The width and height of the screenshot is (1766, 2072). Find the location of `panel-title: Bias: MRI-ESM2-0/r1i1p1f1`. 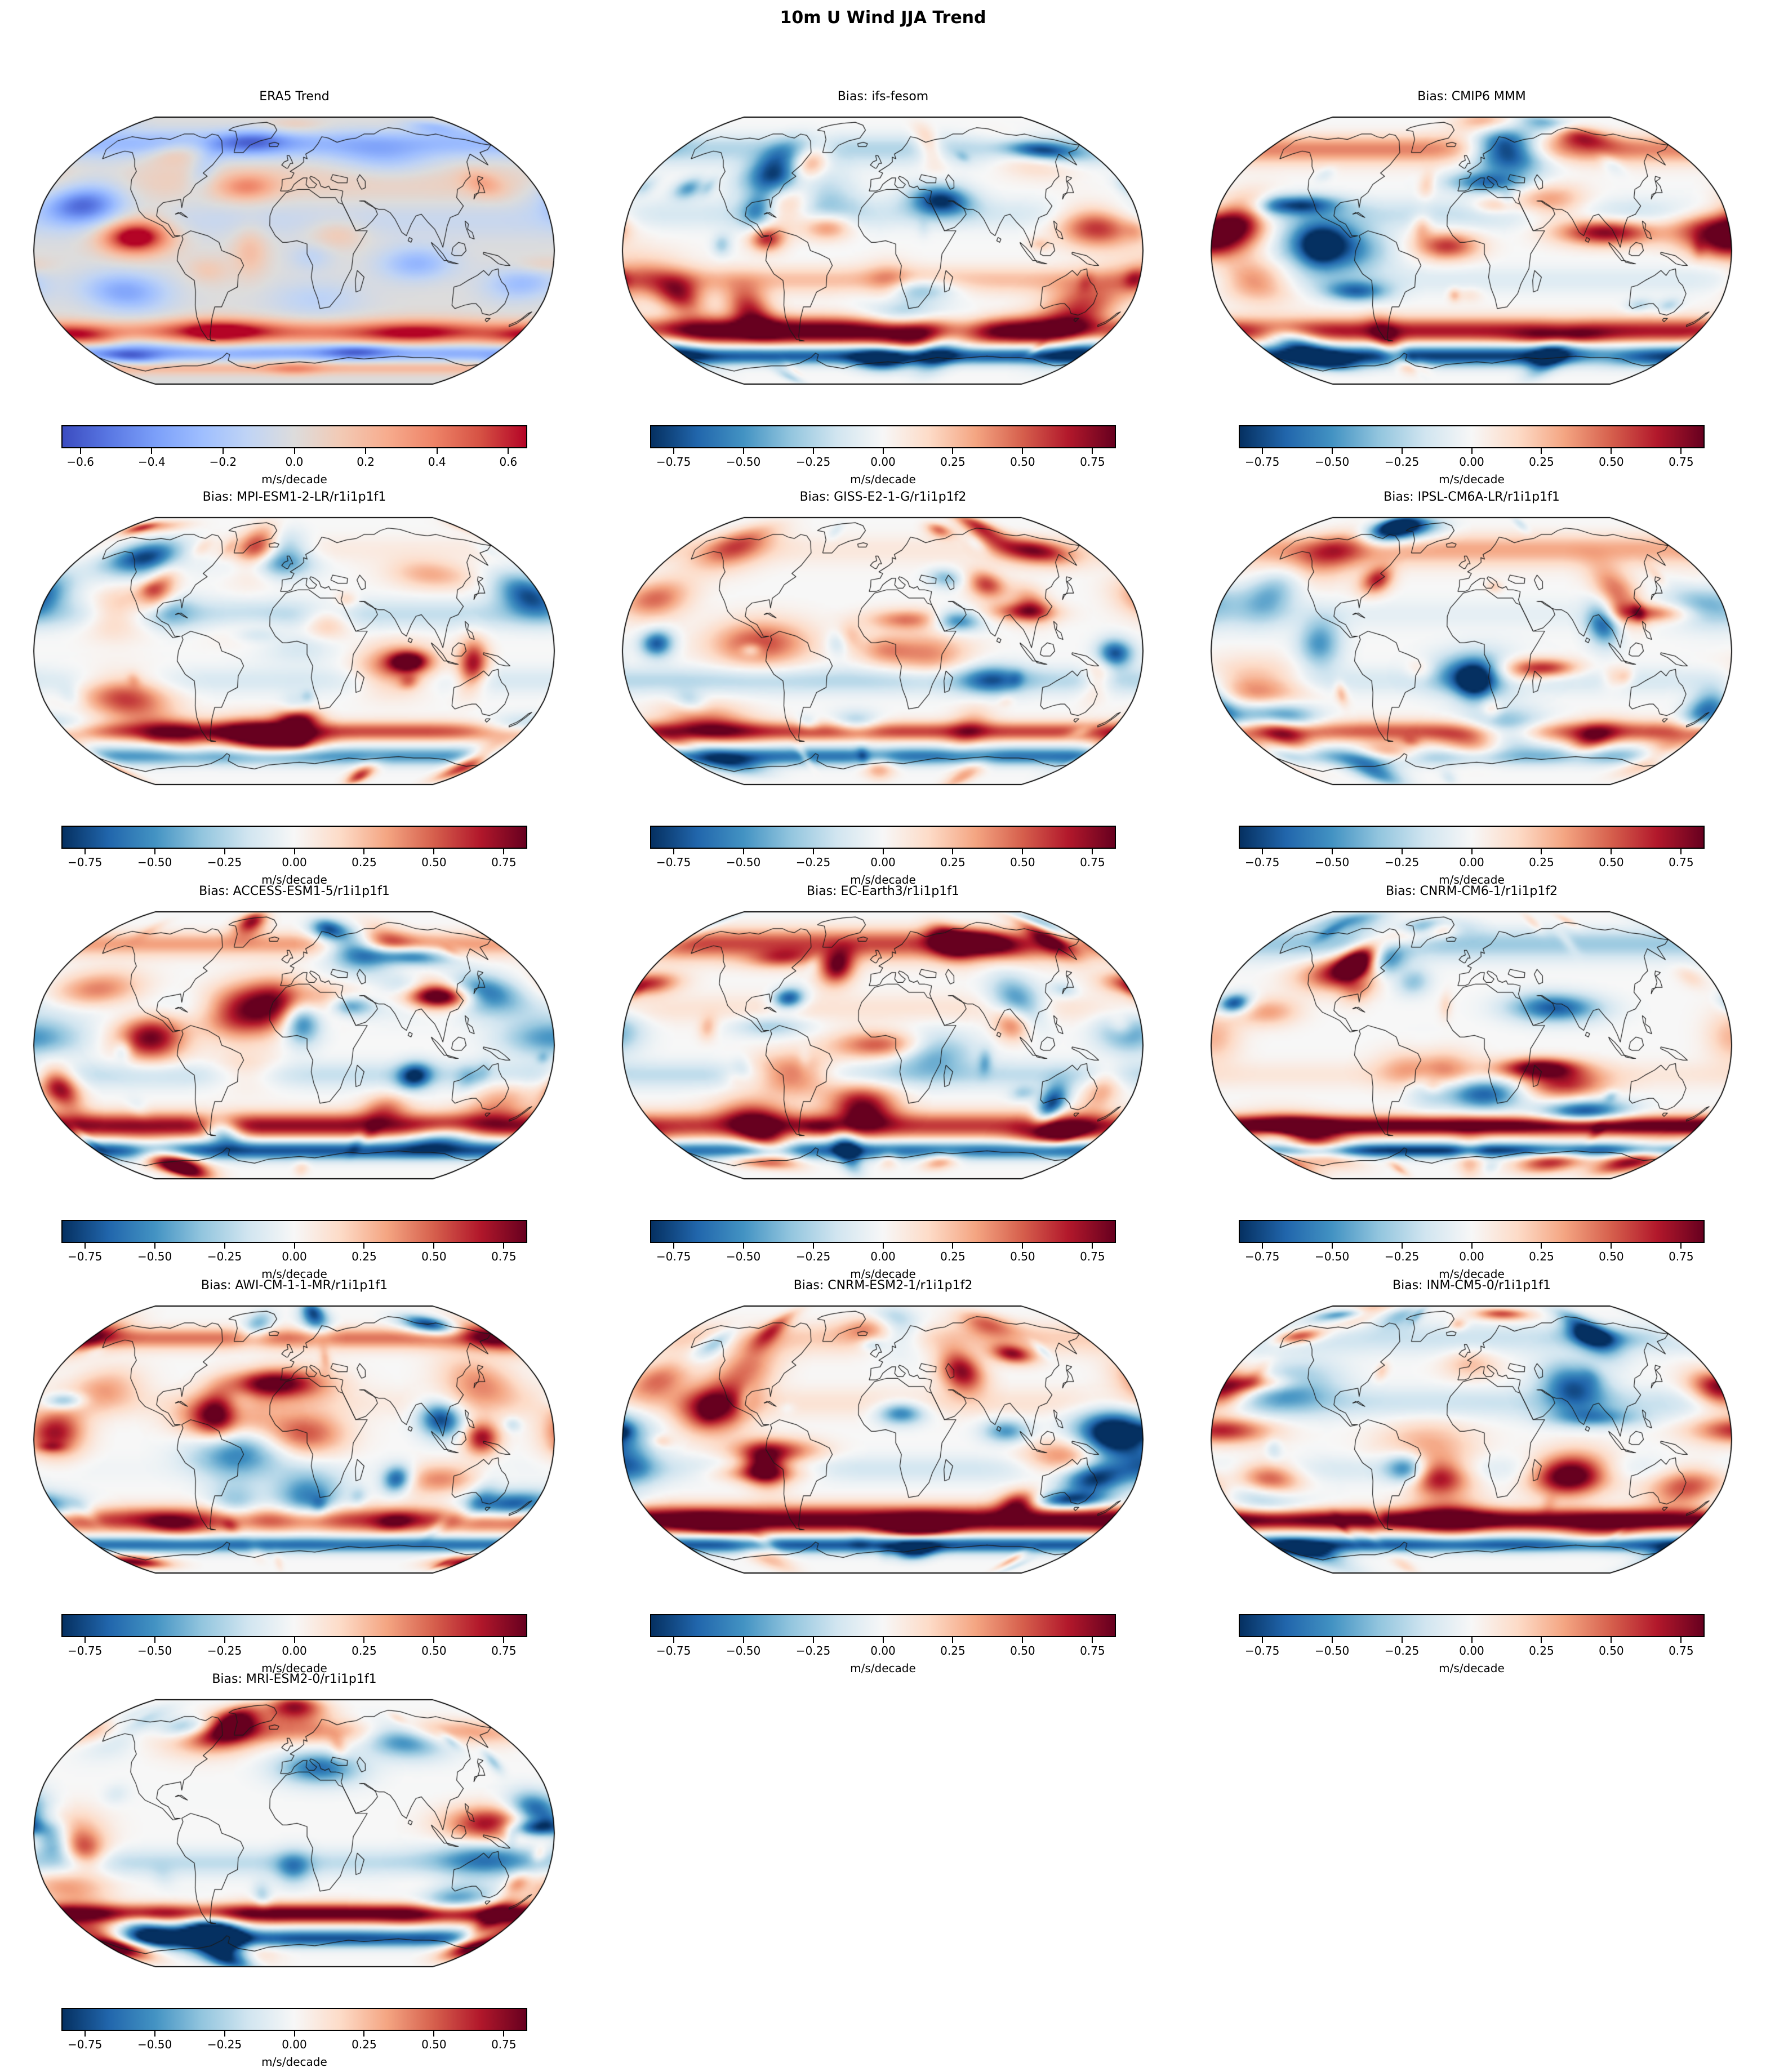

panel-title: Bias: MRI-ESM2-0/r1i1p1f1 is located at coordinates (295, 1679).